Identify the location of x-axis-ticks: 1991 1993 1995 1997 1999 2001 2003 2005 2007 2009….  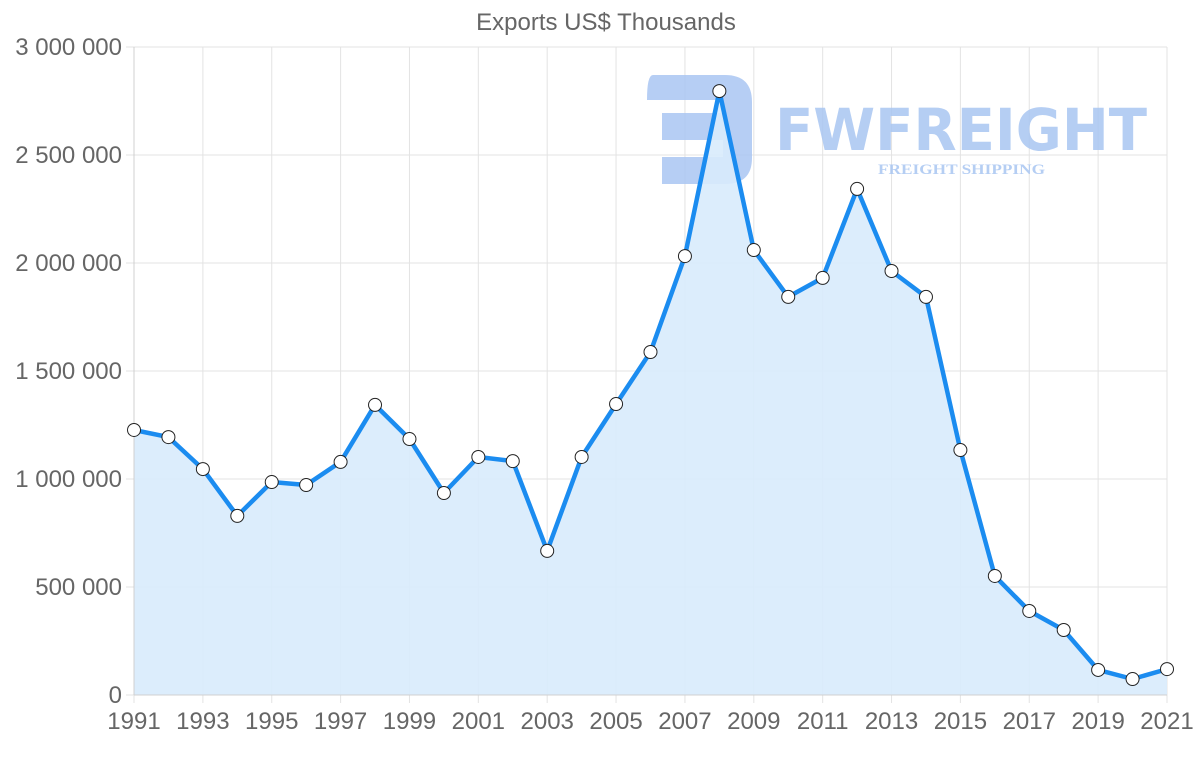
(650, 721).